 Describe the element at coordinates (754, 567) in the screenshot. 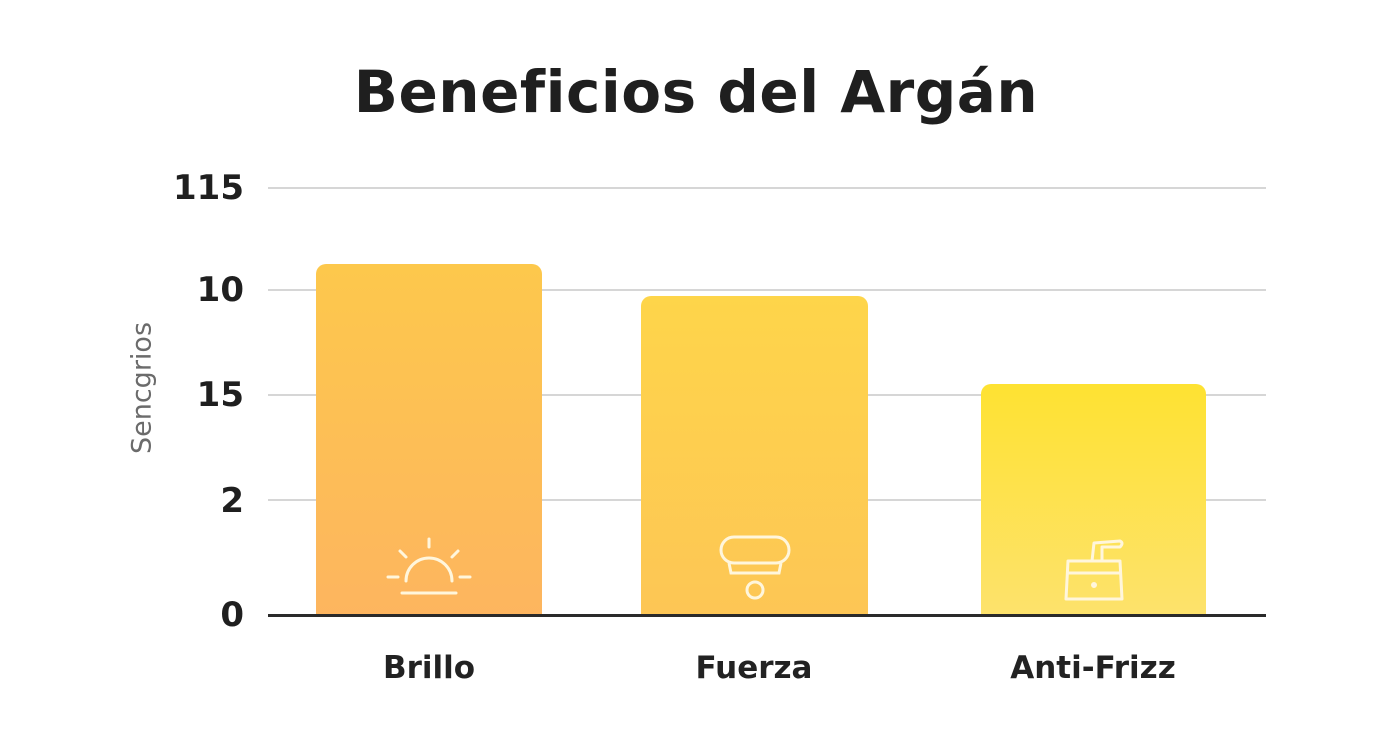

I see `bell-icon` at that location.